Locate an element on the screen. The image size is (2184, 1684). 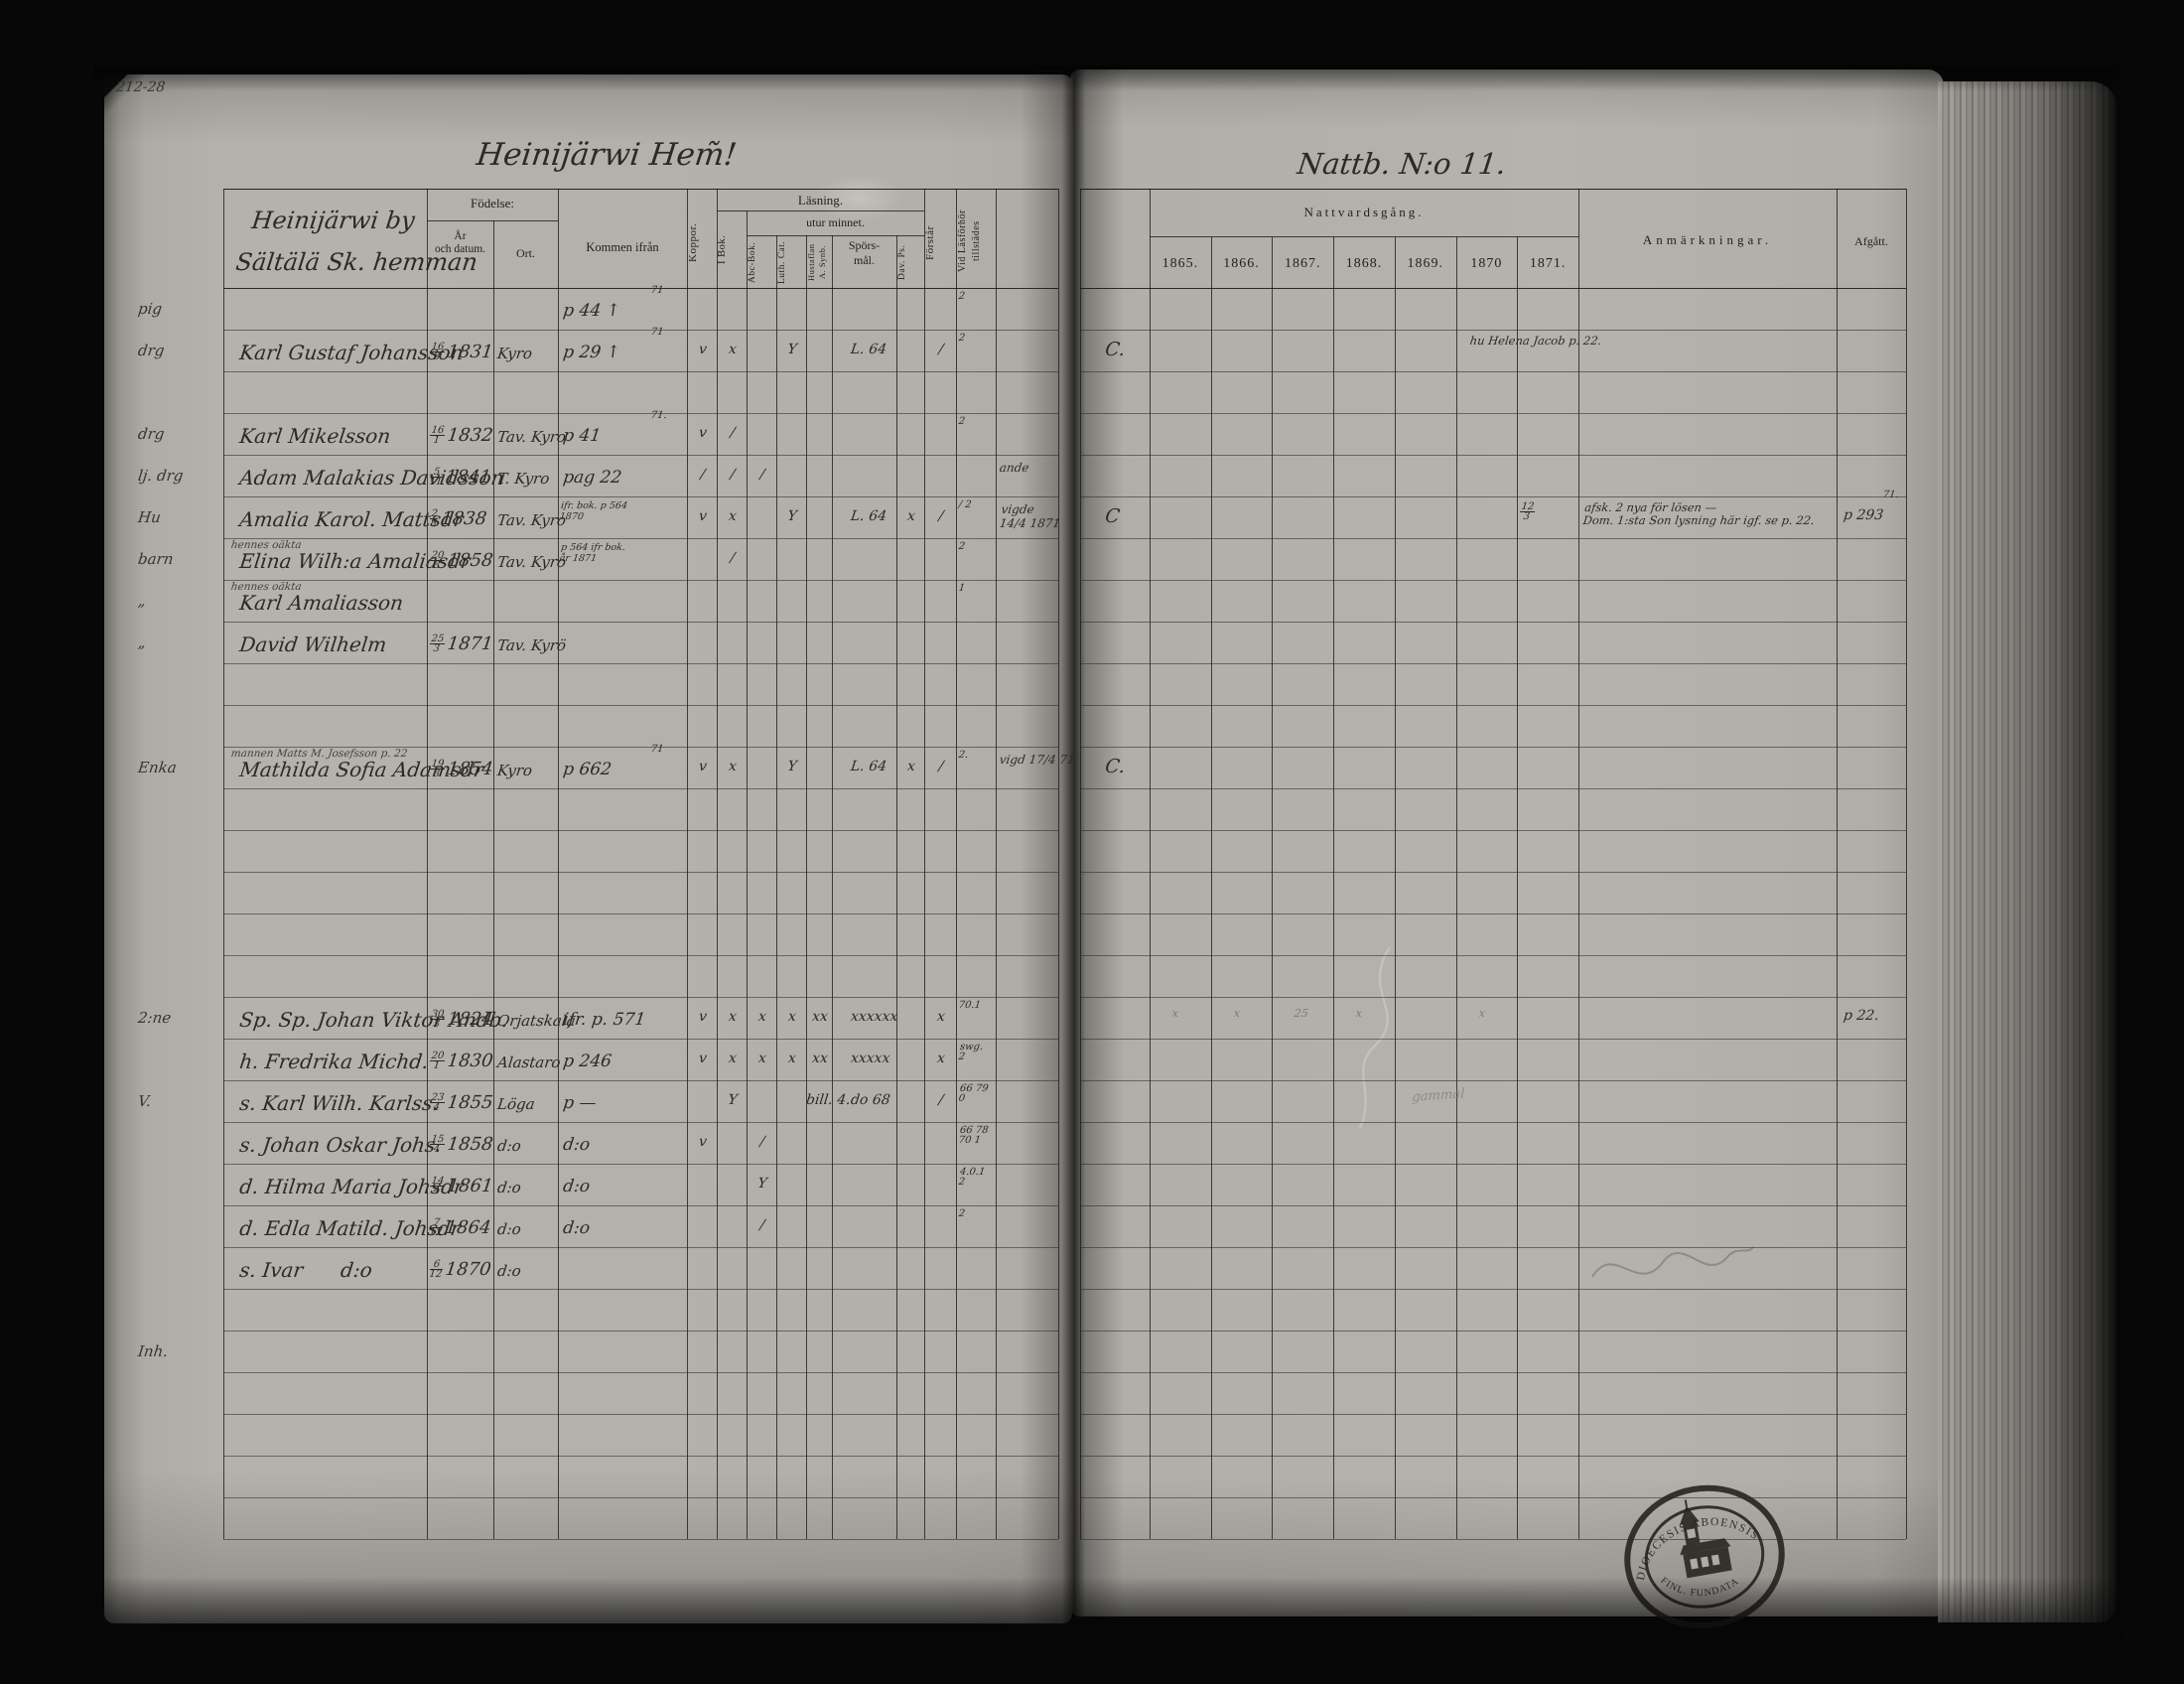
entry-mark-vid: 2 is located at coordinates (962, 339).